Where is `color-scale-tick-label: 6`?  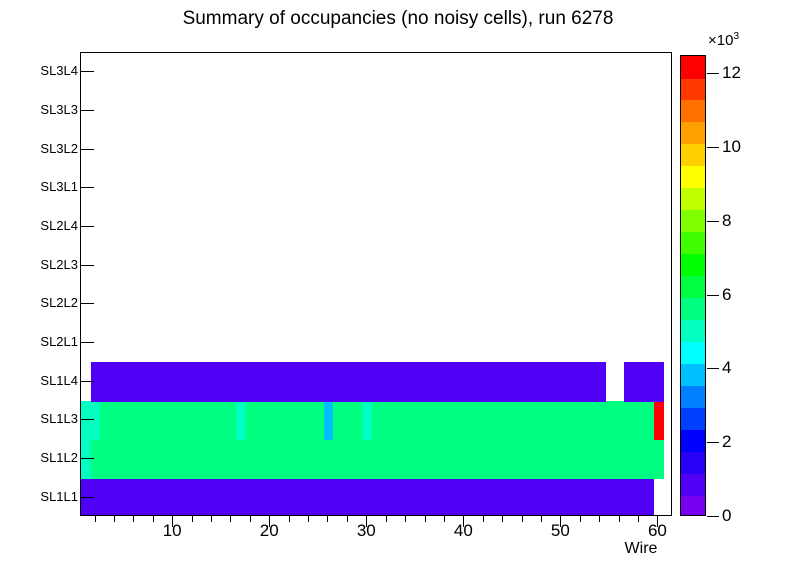
color-scale-tick-label: 6 is located at coordinates (727, 294).